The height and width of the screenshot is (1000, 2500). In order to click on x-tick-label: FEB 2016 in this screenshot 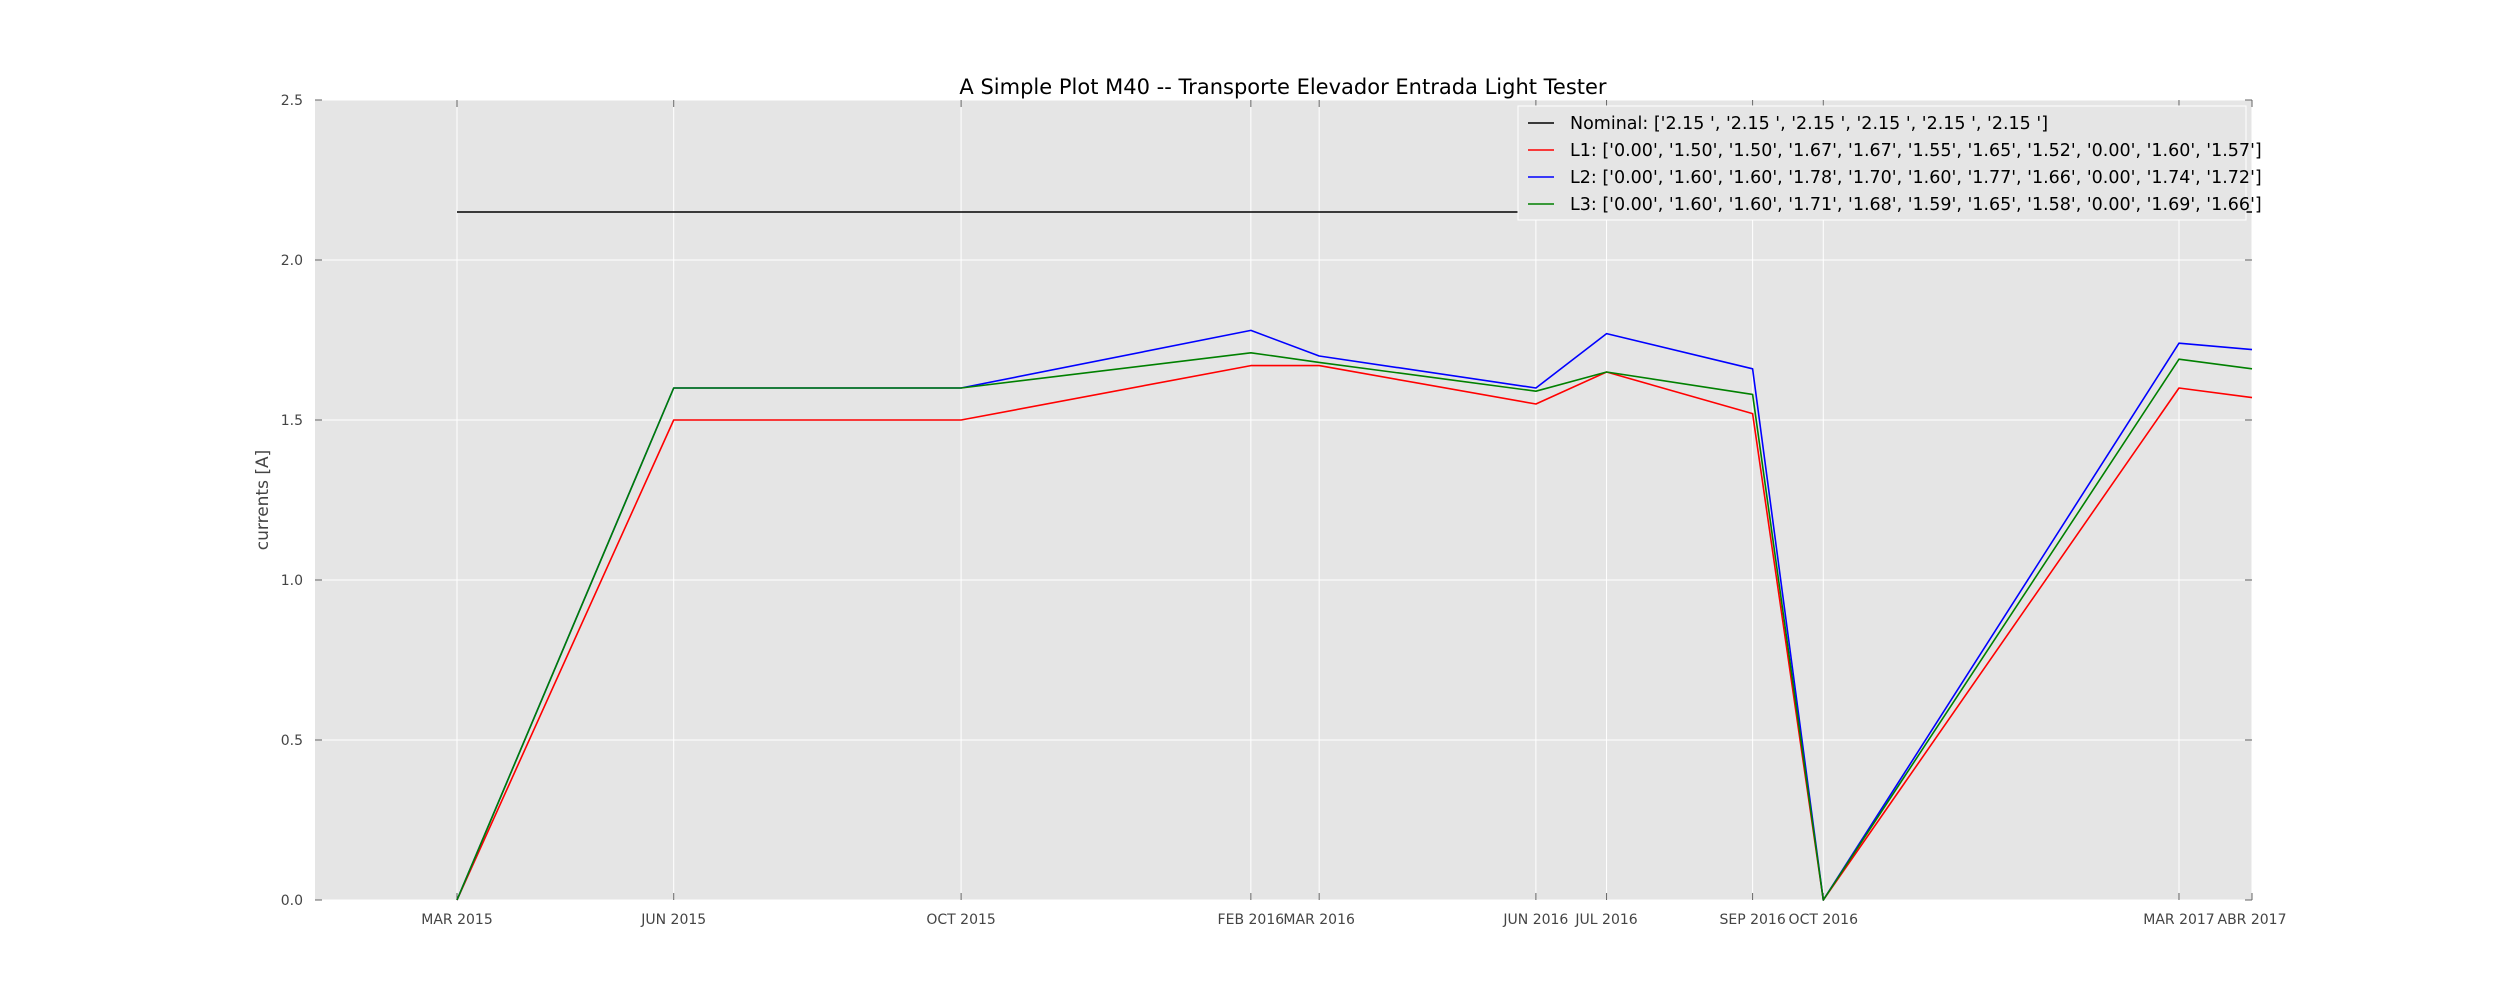, I will do `click(1251, 920)`.